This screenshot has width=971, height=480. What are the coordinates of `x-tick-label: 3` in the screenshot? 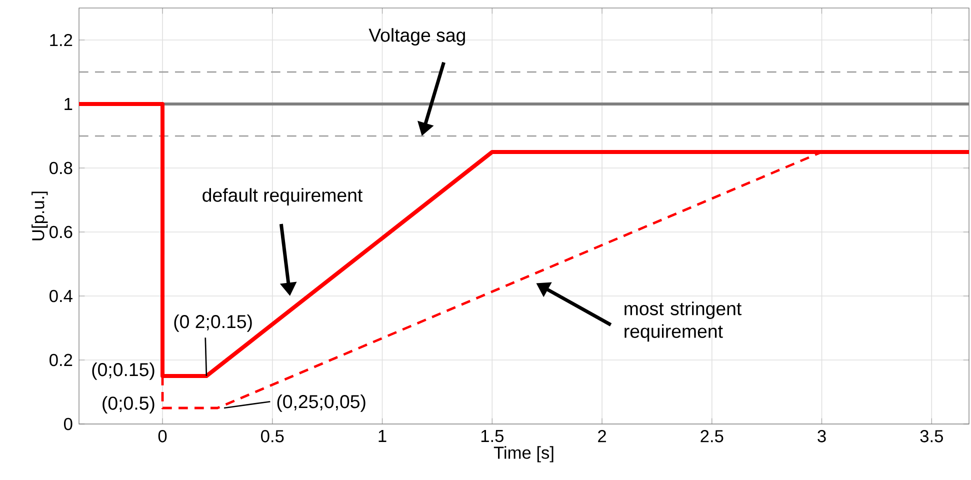 It's located at (822, 436).